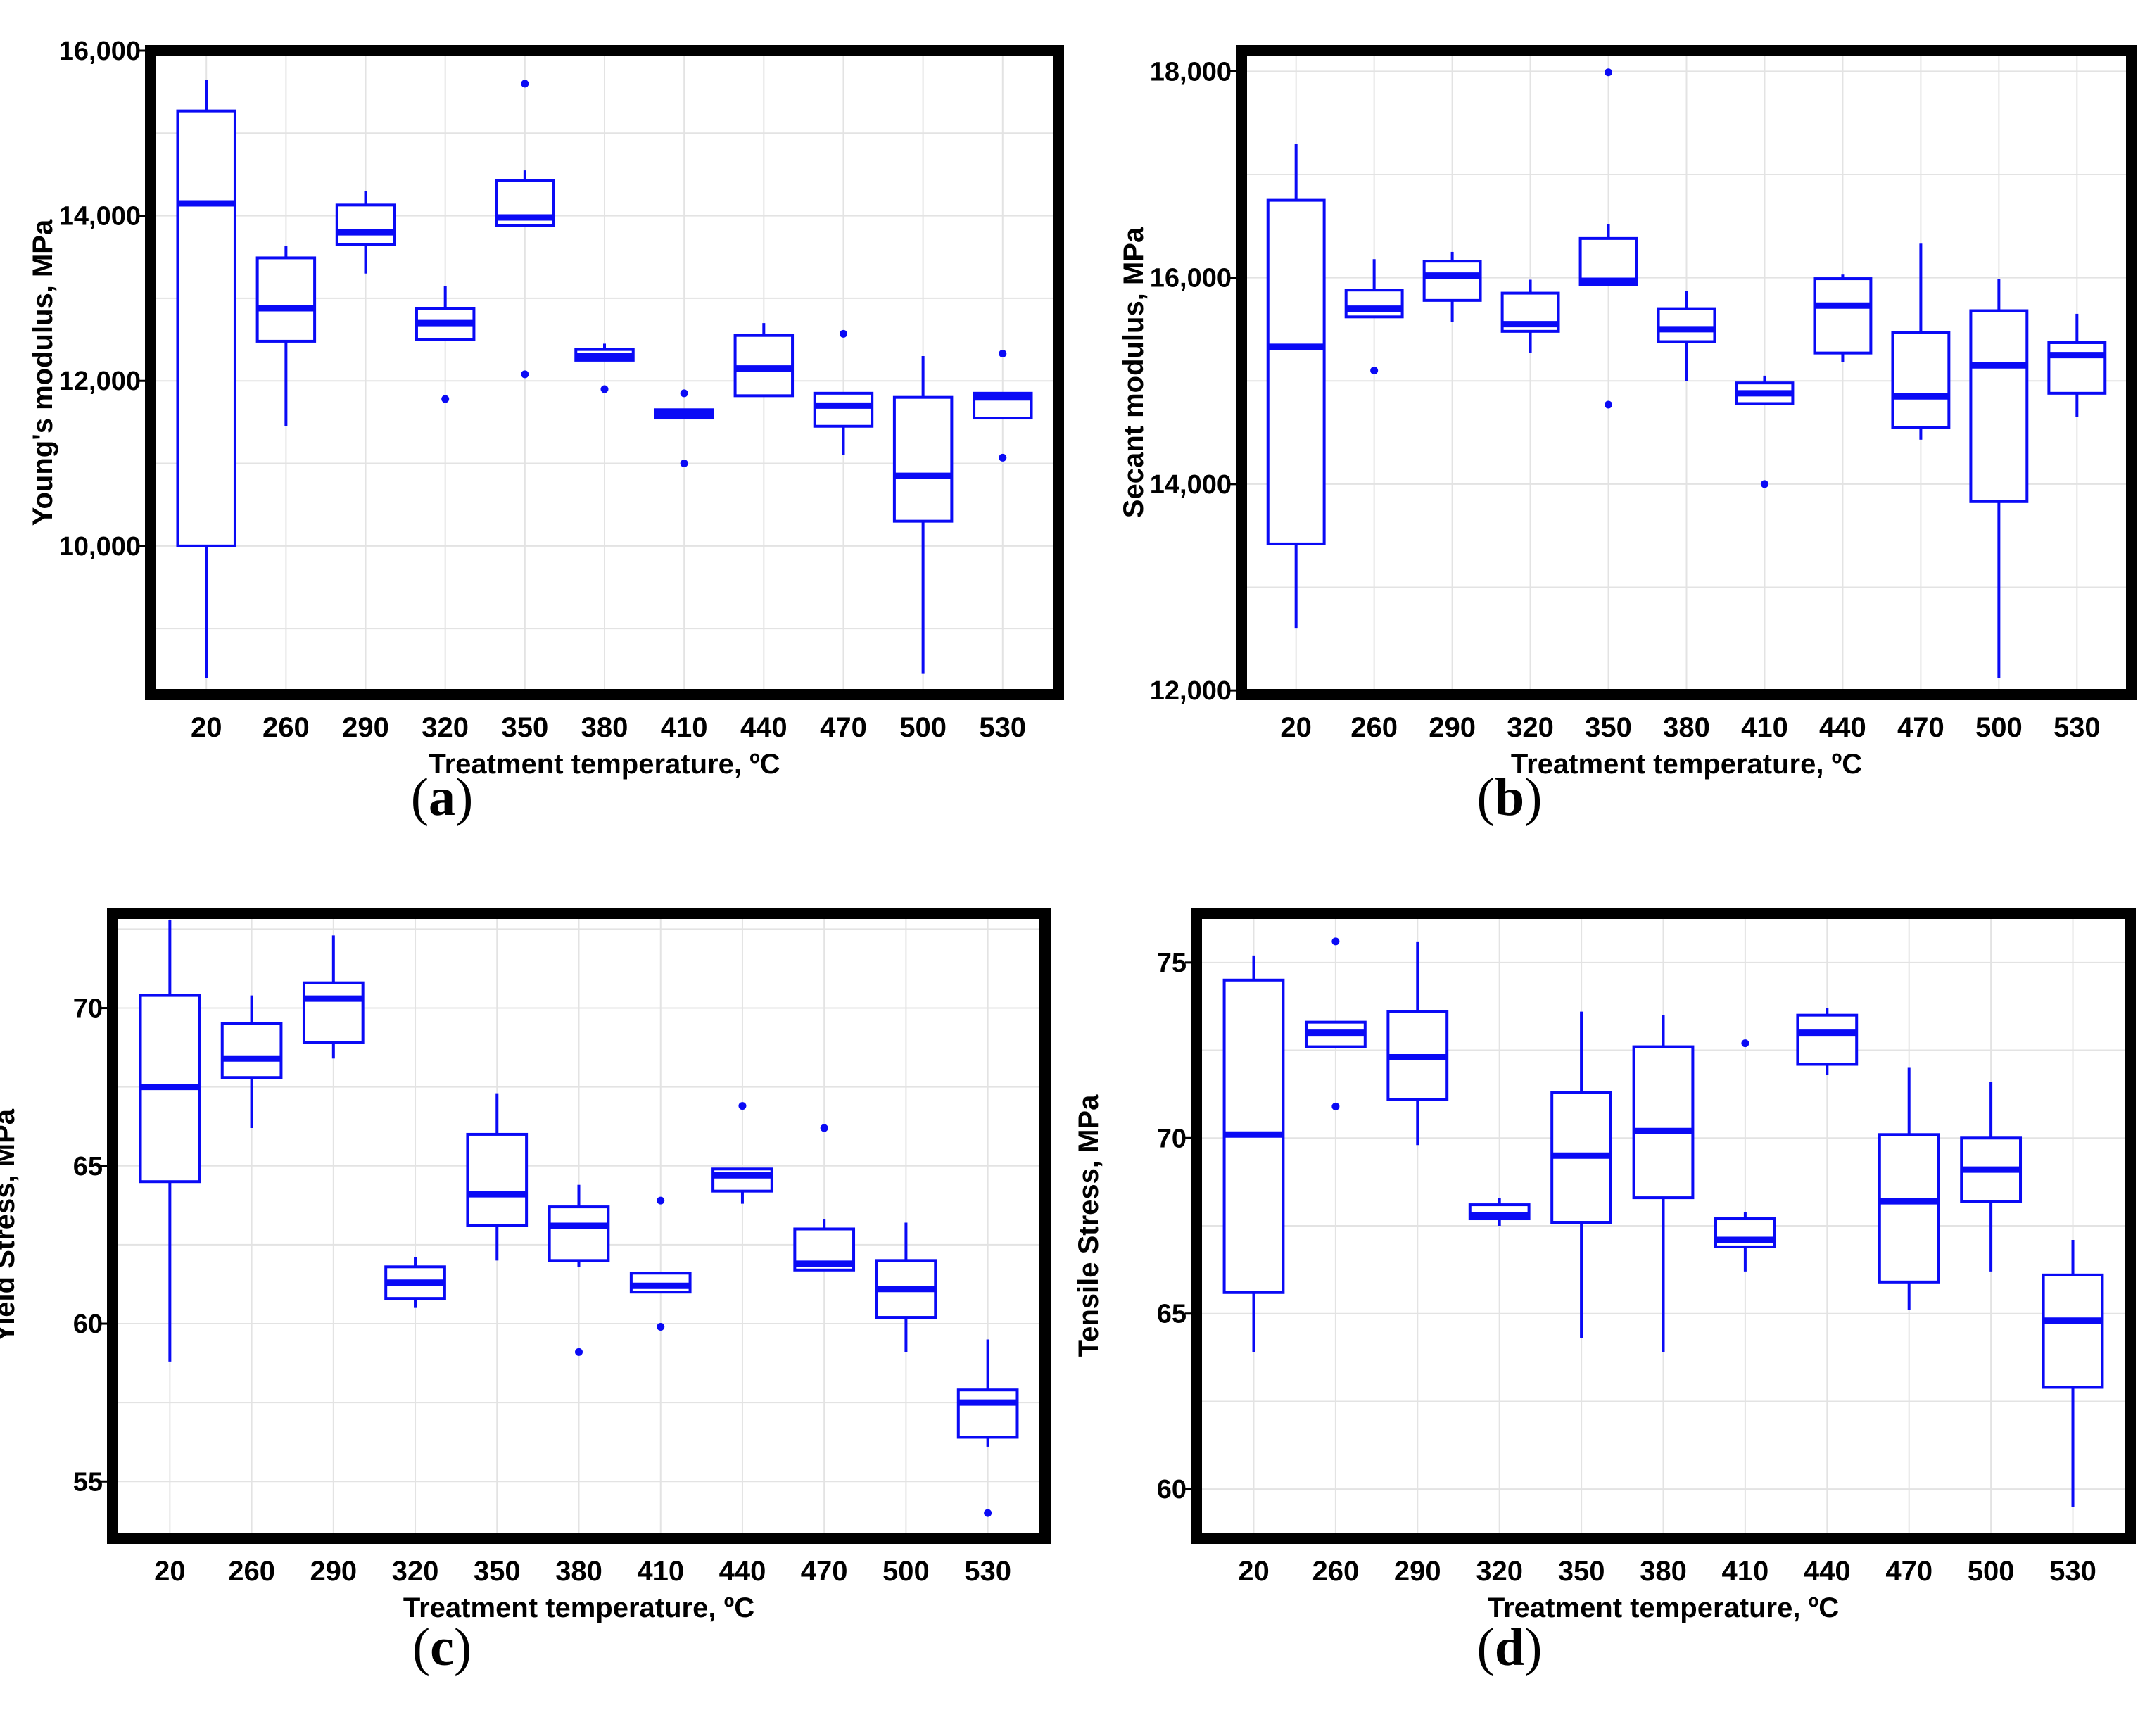 Image resolution: width=2145 pixels, height=1736 pixels. Describe the element at coordinates (10, 1225) in the screenshot. I see `y-axis-label: Yield Stress, MPa` at that location.